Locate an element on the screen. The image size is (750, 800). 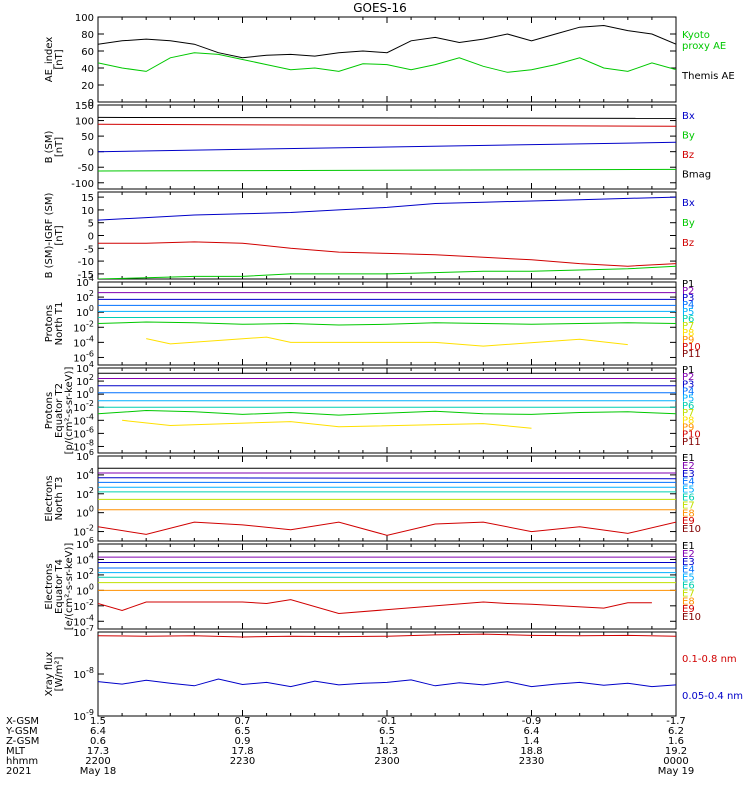
series-line-bmag is located at coordinates (387, 117).